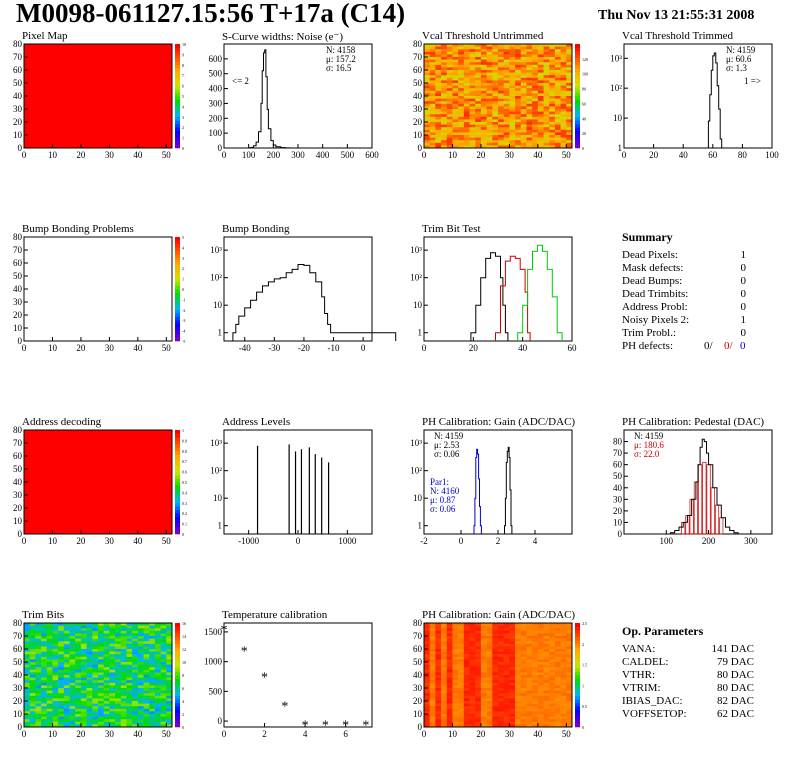  Describe the element at coordinates (584, 706) in the screenshot. I see `color-scale-tick: 0.5` at that location.